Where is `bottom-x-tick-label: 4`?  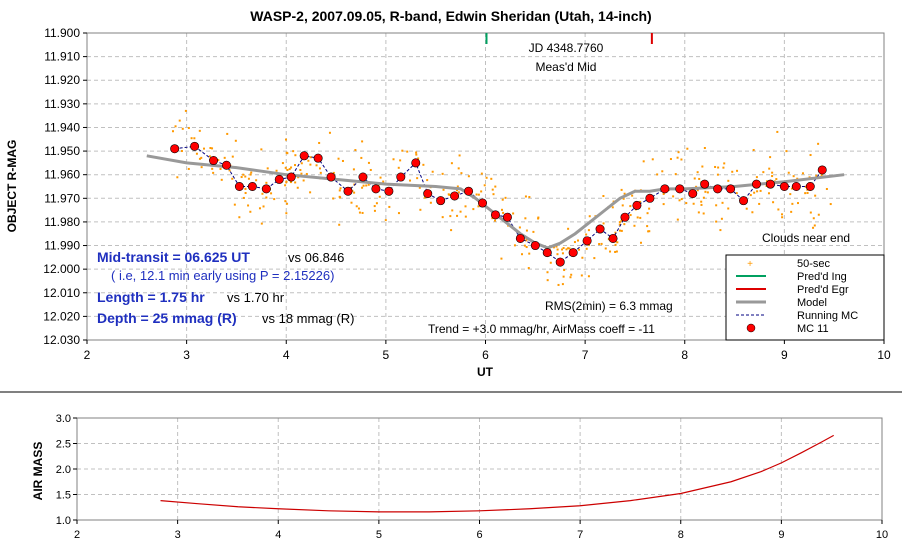 bottom-x-tick-label: 4 is located at coordinates (278, 535).